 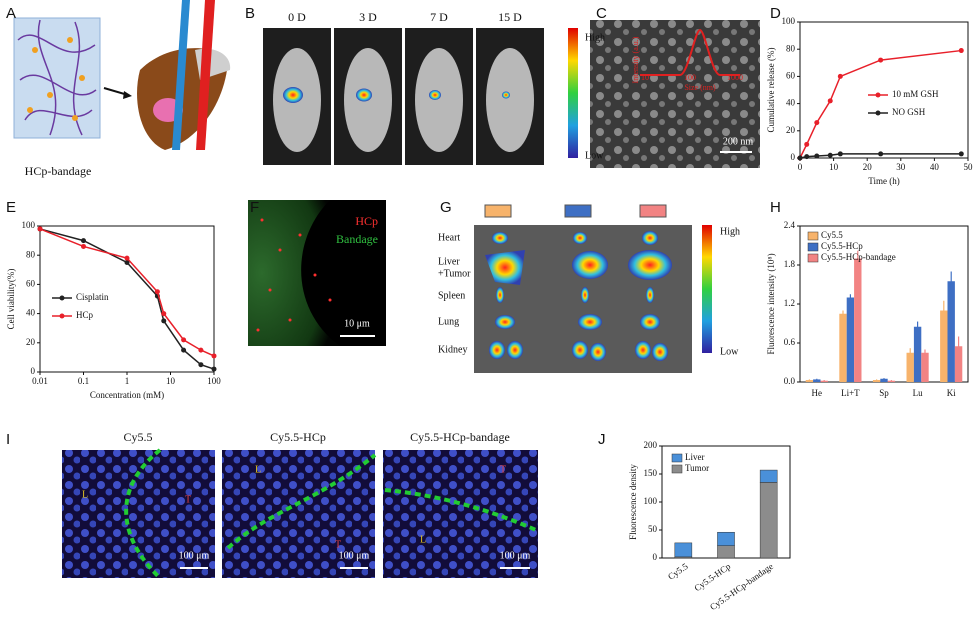 What do you see at coordinates (298, 437) in the screenshot?
I see `image-title: Cy5.5-HCp` at bounding box center [298, 437].